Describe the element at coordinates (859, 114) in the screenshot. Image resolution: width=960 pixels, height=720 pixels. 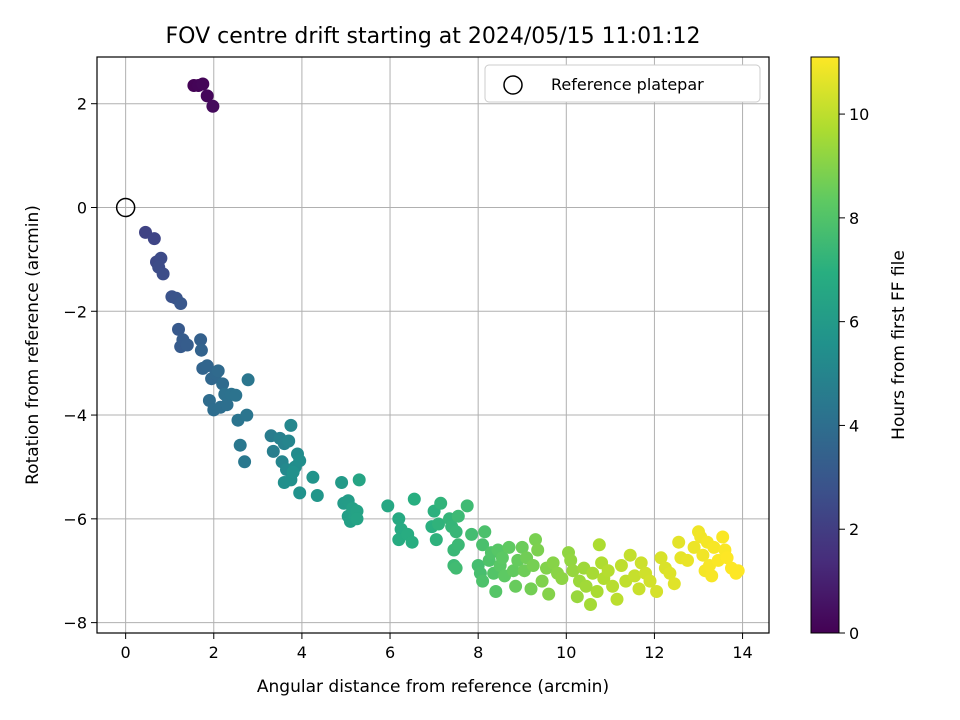
I see `colorbar-tick-label: 10` at that location.